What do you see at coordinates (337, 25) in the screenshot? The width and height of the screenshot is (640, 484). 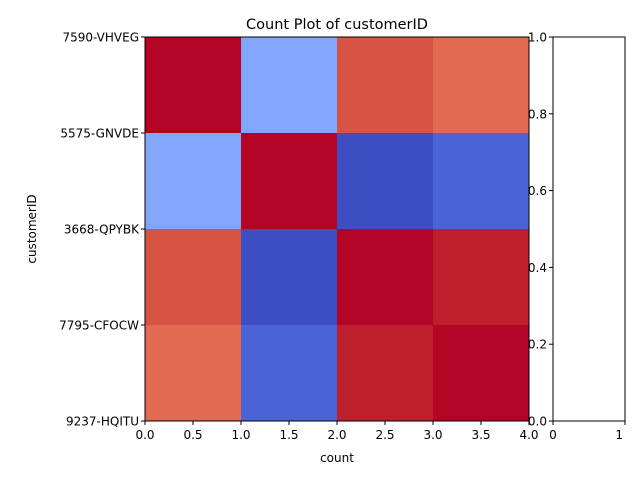 I see `chart-title: Count Plot of customerID` at bounding box center [337, 25].